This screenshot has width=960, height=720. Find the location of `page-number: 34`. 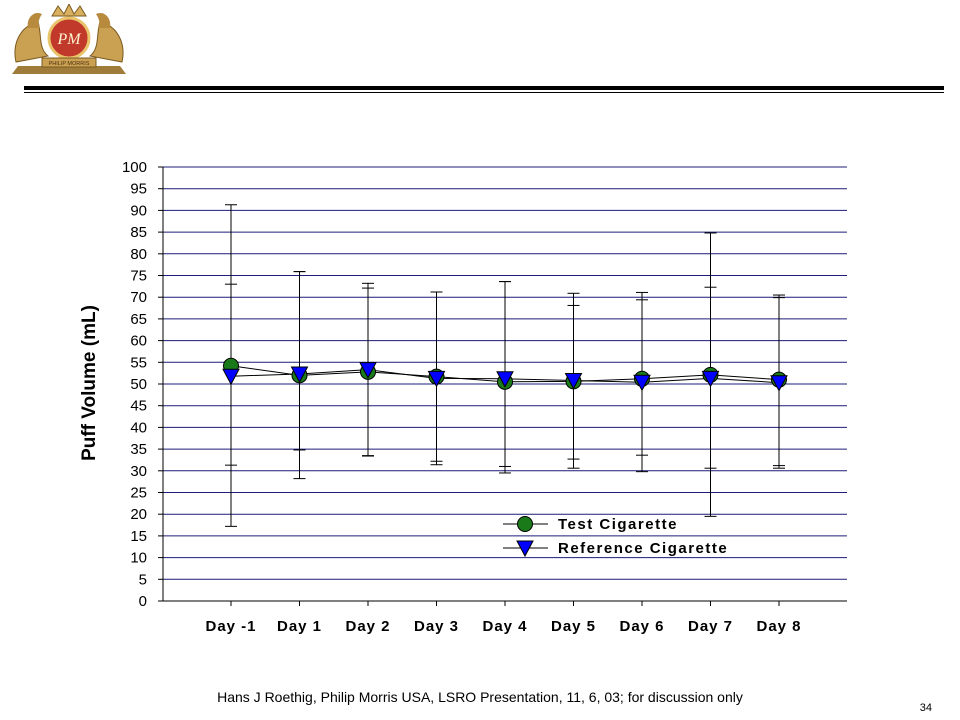

page-number: 34 is located at coordinates (925, 708).